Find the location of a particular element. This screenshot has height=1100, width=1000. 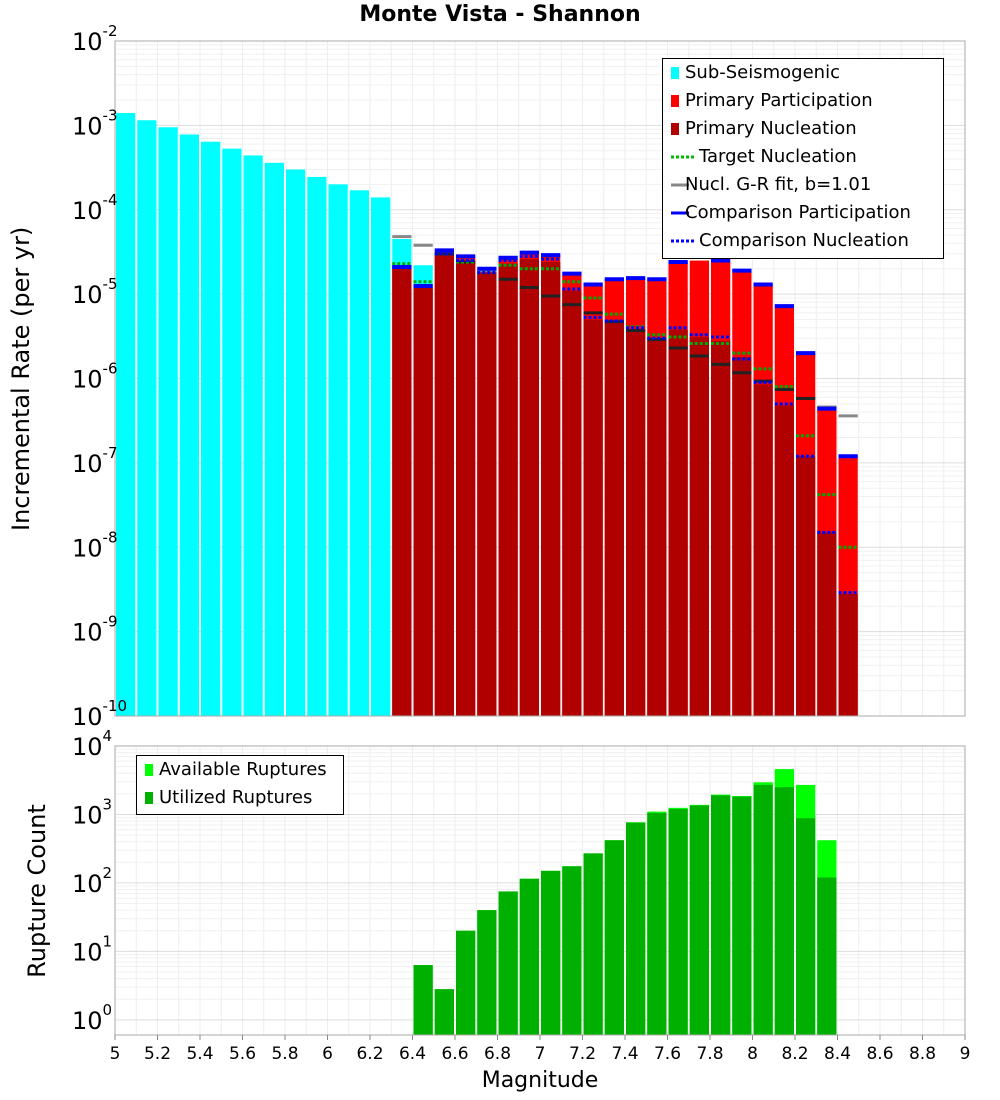

legend-label: Utilized Ruptures is located at coordinates (236, 797).